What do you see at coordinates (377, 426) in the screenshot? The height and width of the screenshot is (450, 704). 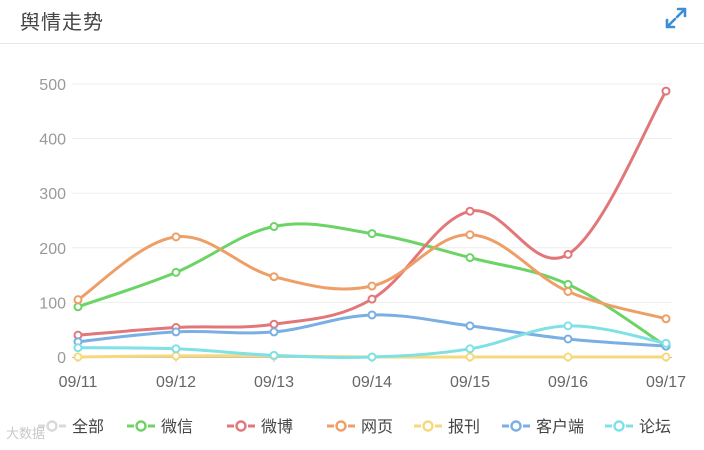 I see `legend-label: 网页` at bounding box center [377, 426].